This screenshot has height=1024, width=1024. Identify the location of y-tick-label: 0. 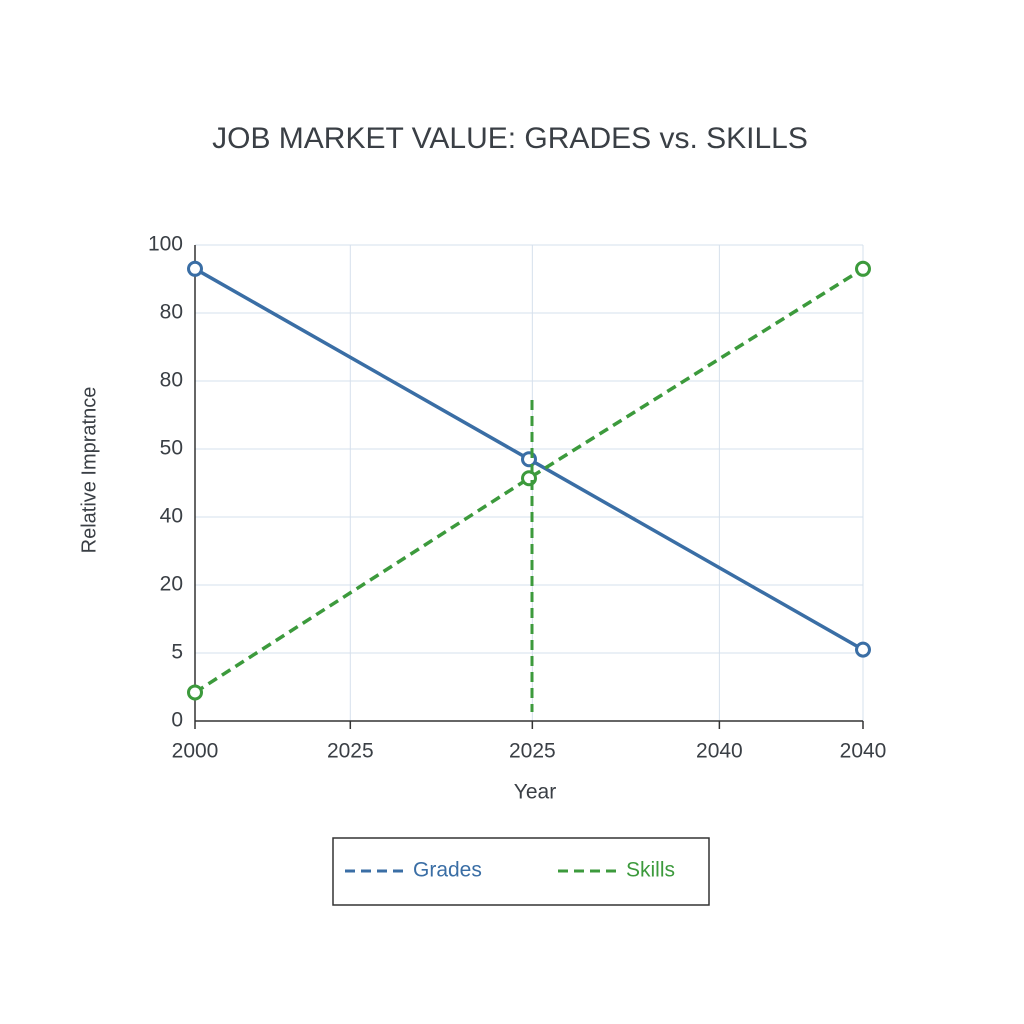
(177, 720).